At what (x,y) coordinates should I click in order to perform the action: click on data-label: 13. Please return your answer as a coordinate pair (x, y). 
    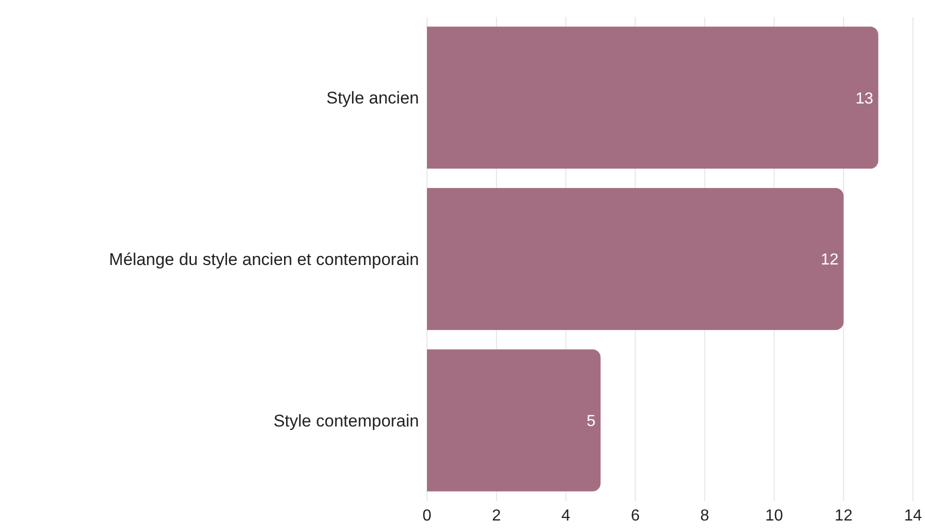
    Looking at the image, I should click on (864, 99).